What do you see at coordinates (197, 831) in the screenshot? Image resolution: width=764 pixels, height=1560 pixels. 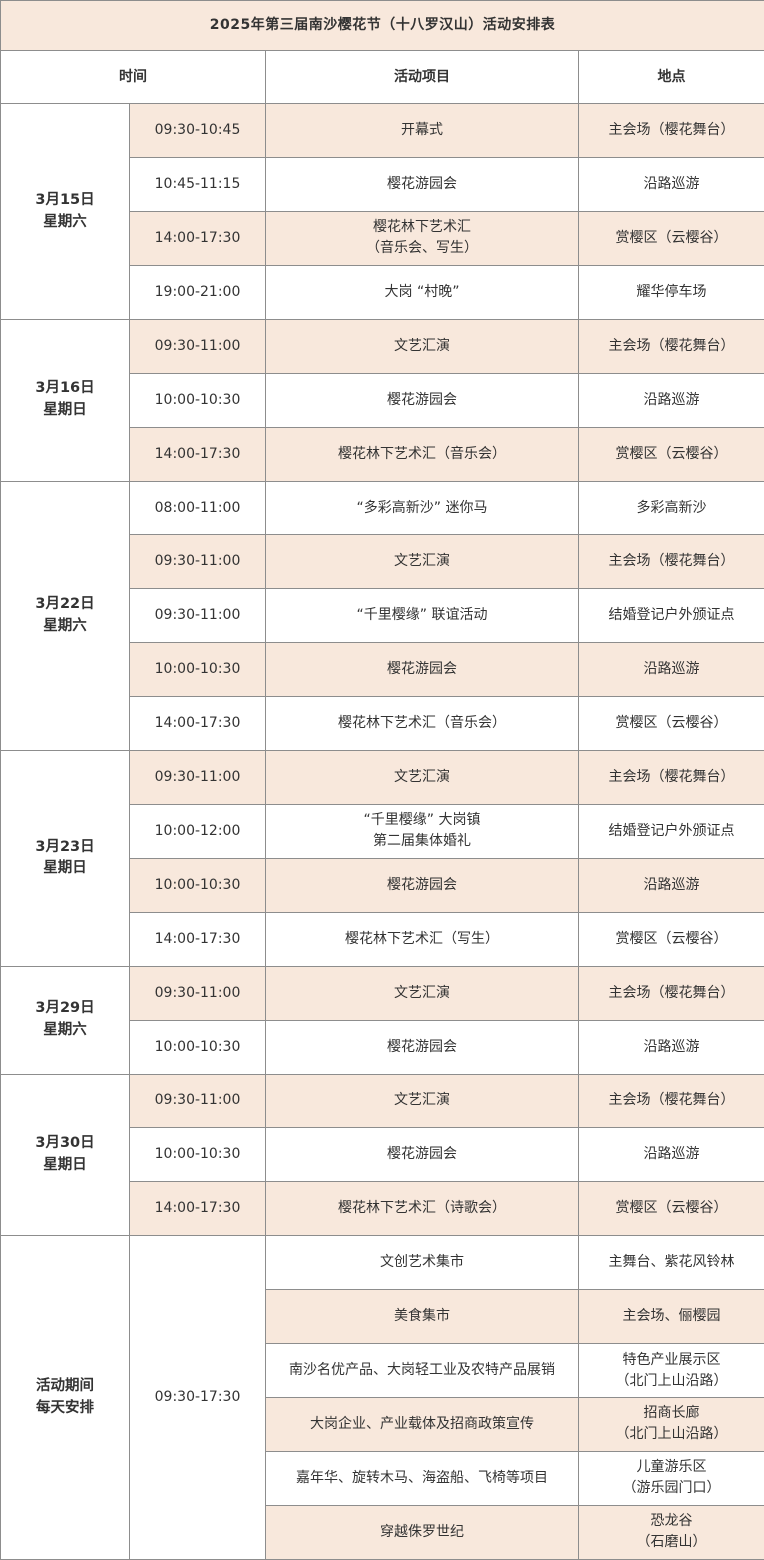 I see `time-cell: 10:00-12:00` at bounding box center [197, 831].